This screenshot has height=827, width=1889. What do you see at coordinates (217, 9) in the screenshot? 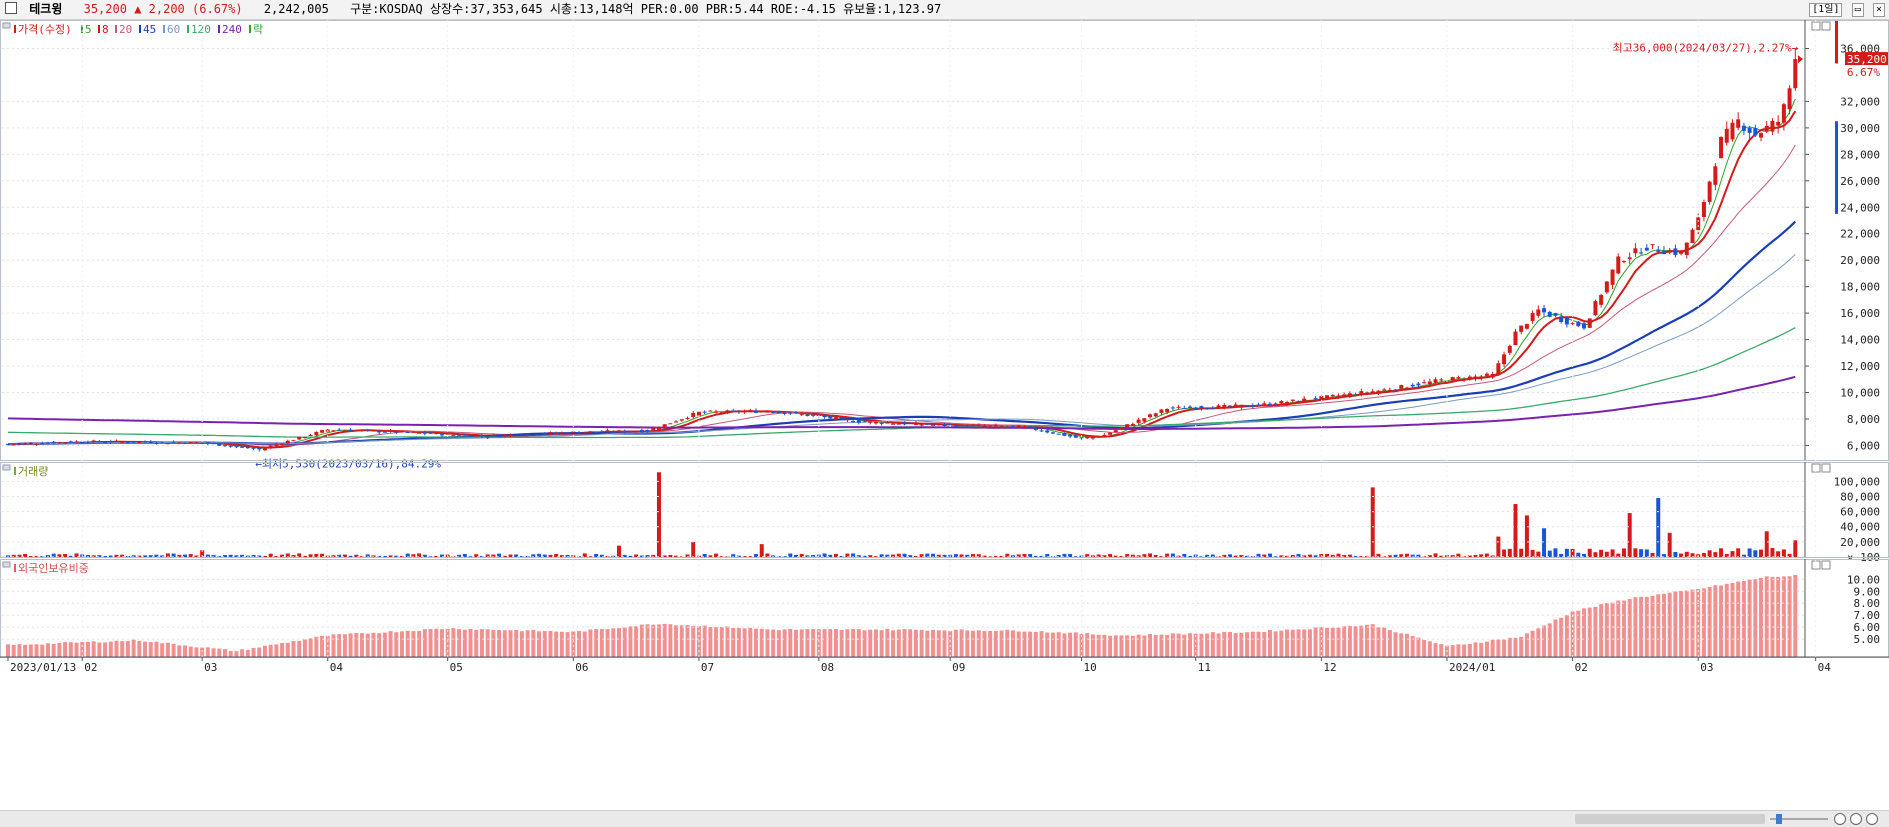
I see `price-change-pct: (6.67%)` at bounding box center [217, 9].